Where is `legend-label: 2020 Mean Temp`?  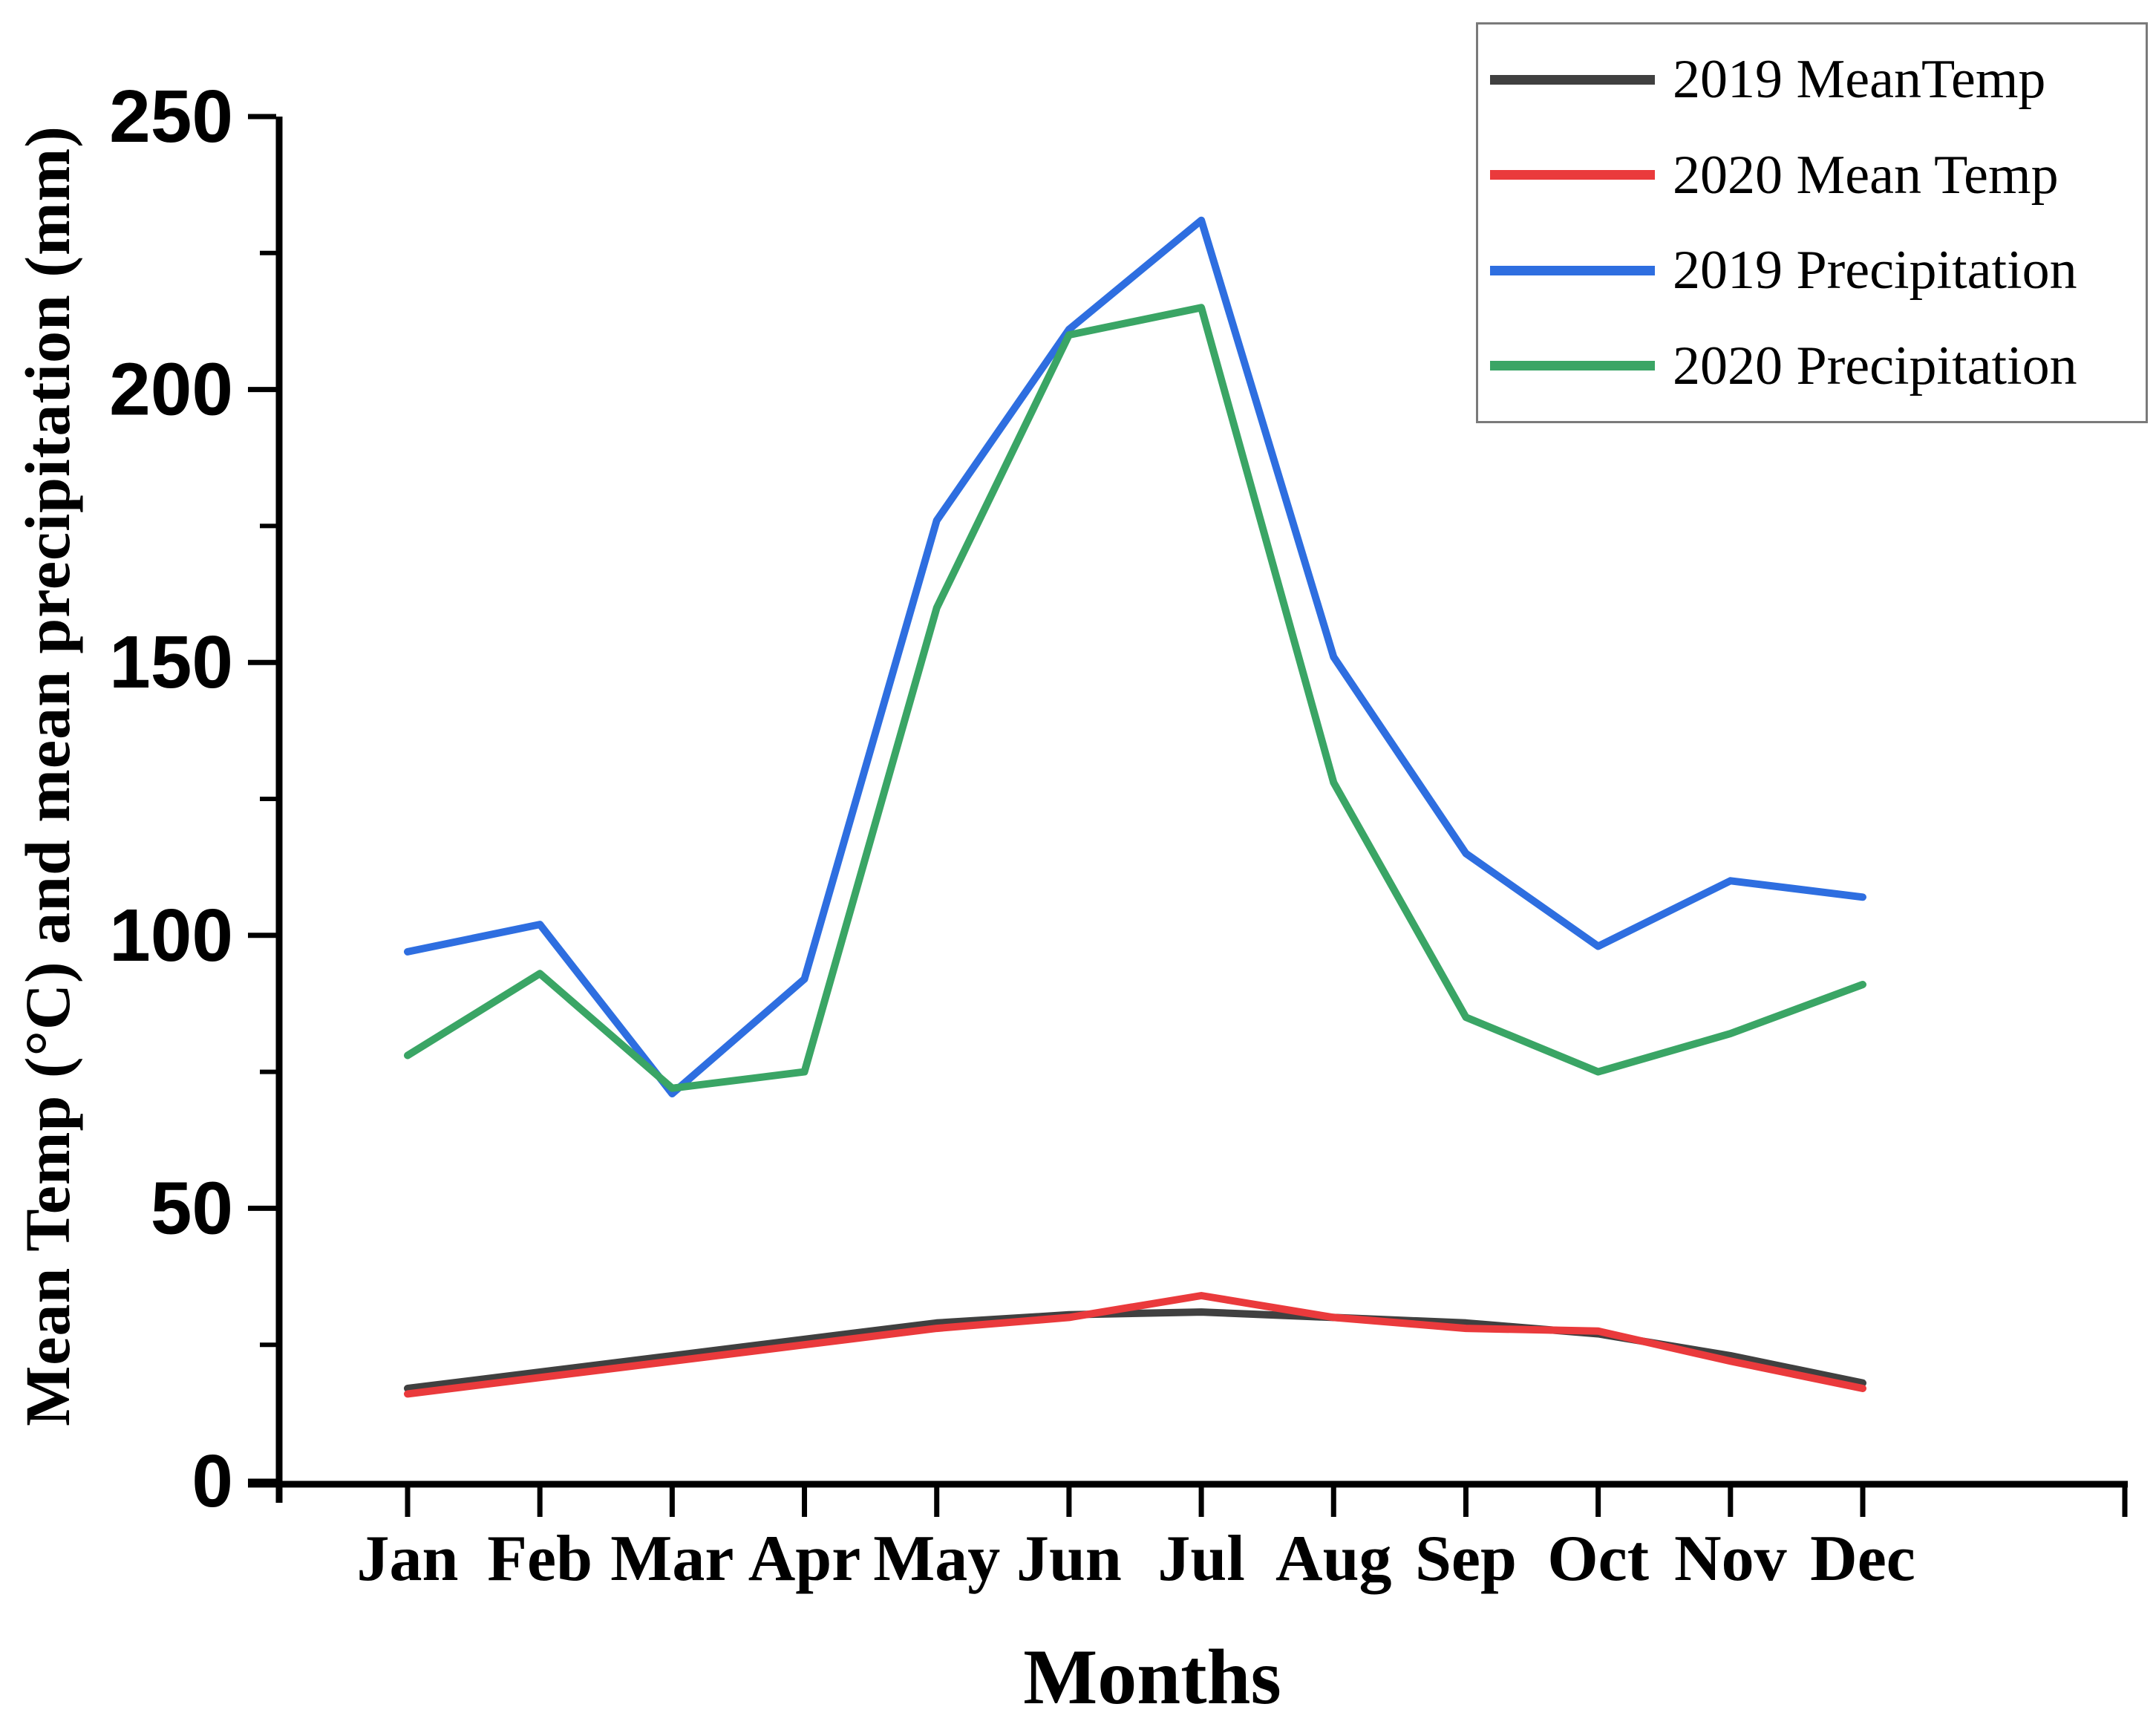 legend-label: 2020 Mean Temp is located at coordinates (1866, 175).